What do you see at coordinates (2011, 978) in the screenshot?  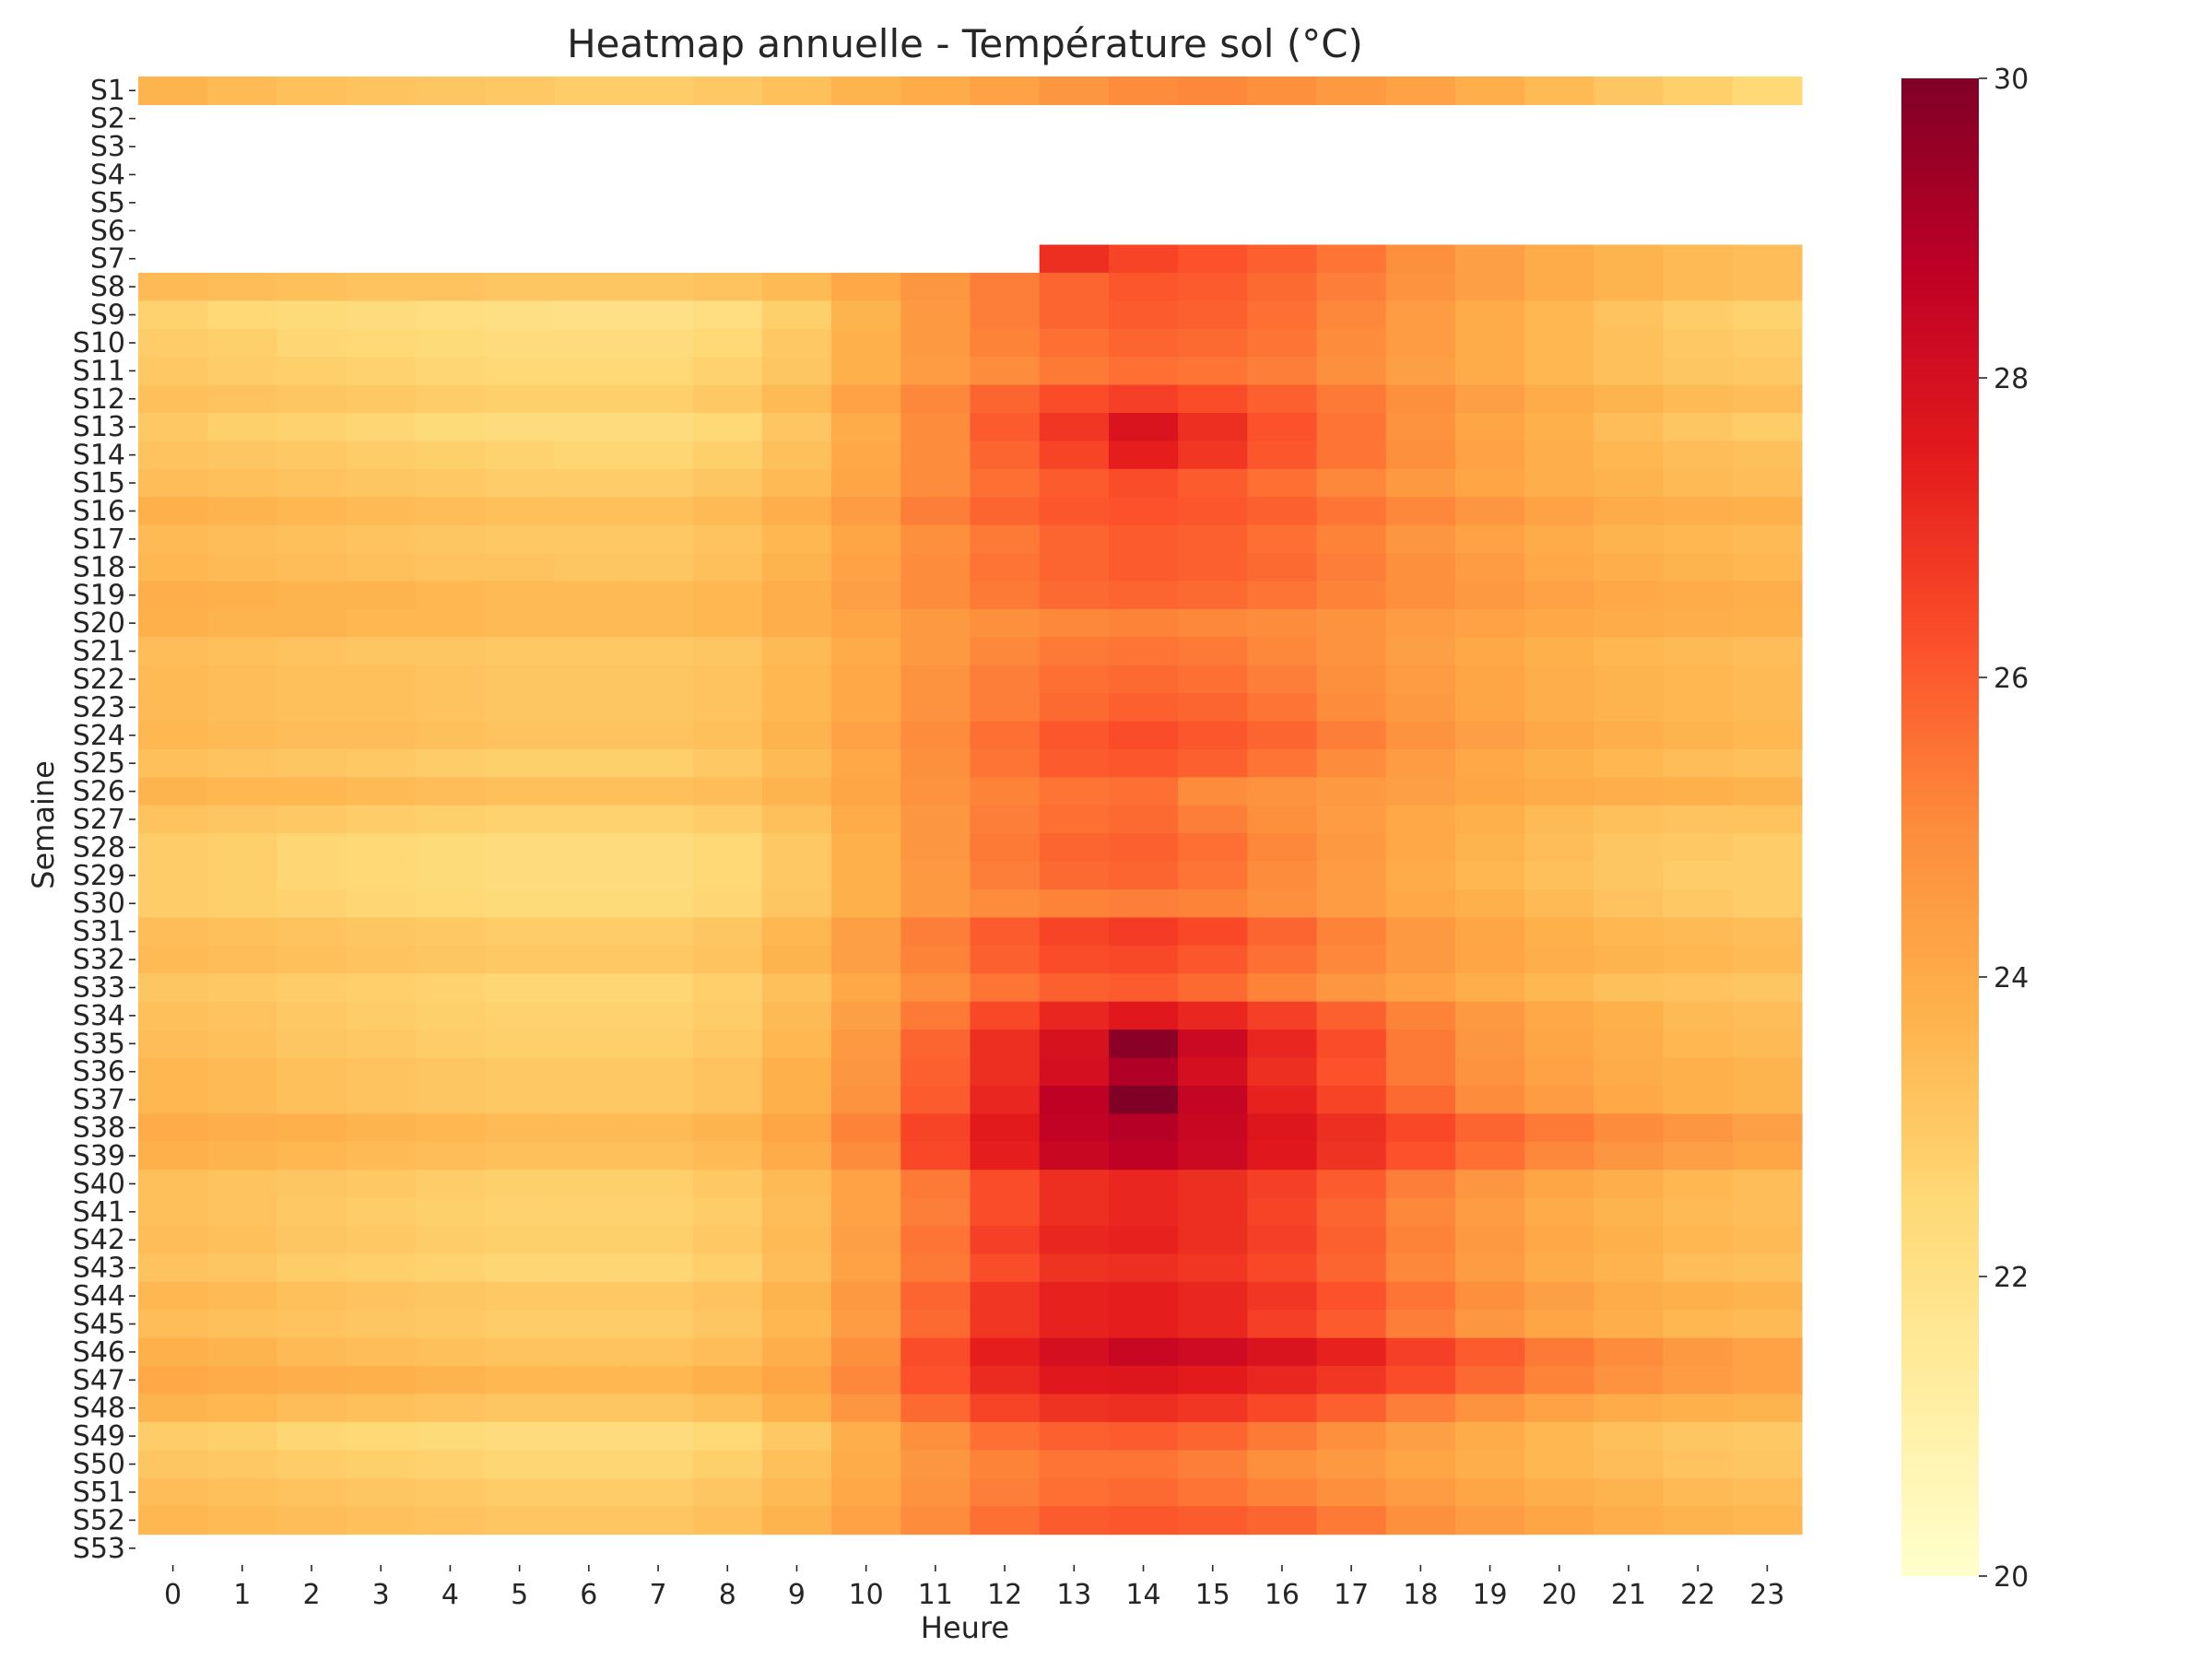 I see `colorbar-tick-label: 24` at bounding box center [2011, 978].